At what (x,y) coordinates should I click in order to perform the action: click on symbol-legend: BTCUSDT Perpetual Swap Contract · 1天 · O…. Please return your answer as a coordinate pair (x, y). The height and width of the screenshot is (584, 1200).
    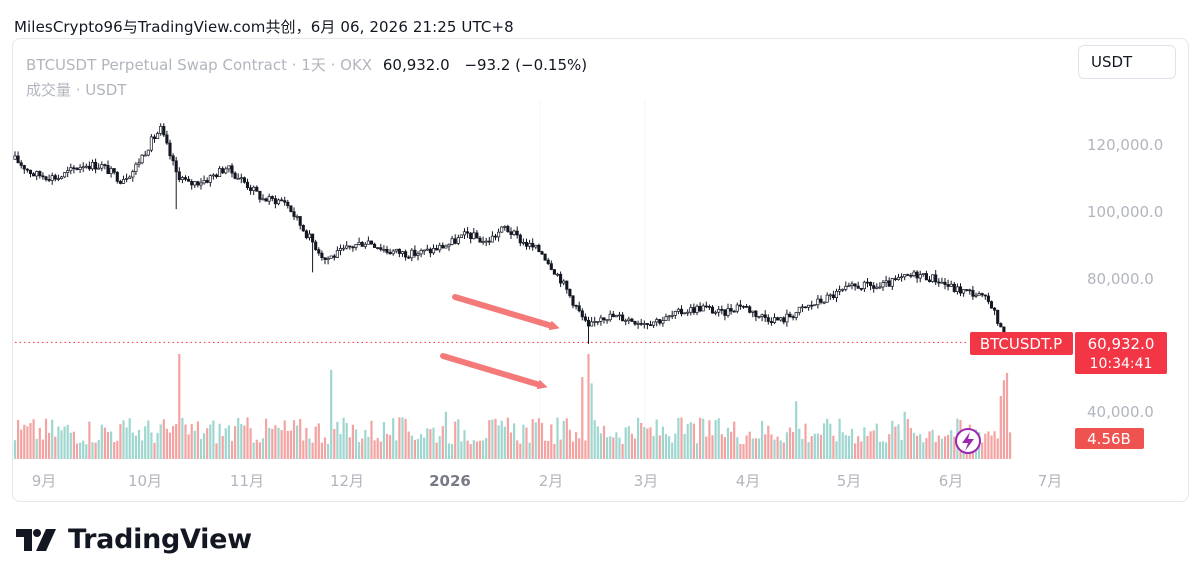
    Looking at the image, I should click on (306, 64).